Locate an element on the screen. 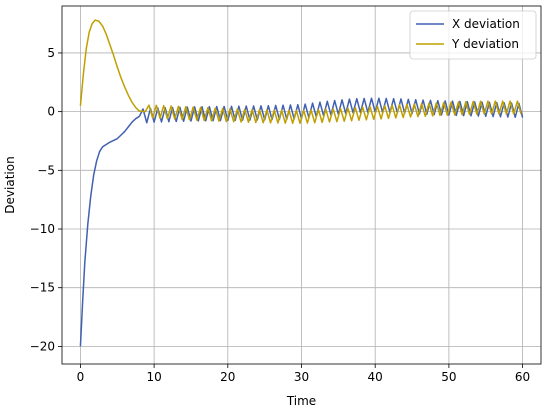 This screenshot has height=412, width=550. x-axis: 0 10 20 30 40 50 60 is located at coordinates (303, 374).